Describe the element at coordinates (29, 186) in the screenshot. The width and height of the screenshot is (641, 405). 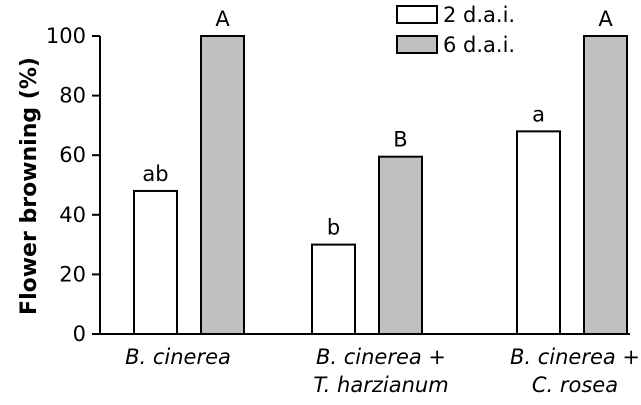
I see `y-axis-title: Flower browning (%)` at that location.